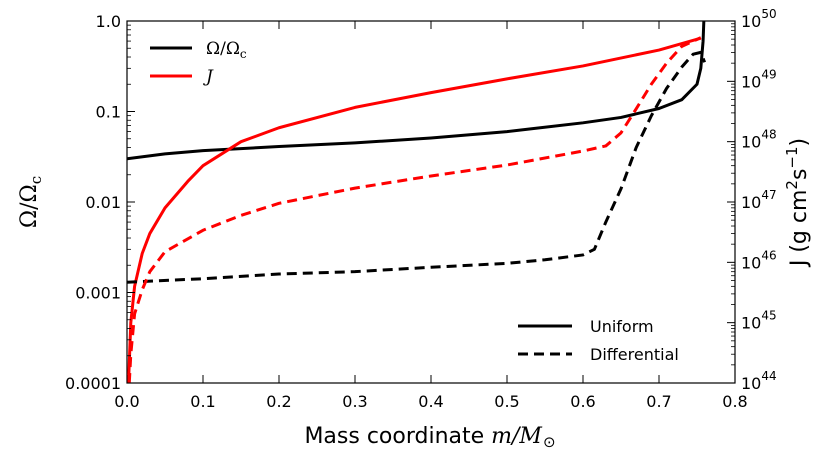 The width and height of the screenshot is (830, 464). I want to click on x-tick-label: 0.1, so click(202, 401).